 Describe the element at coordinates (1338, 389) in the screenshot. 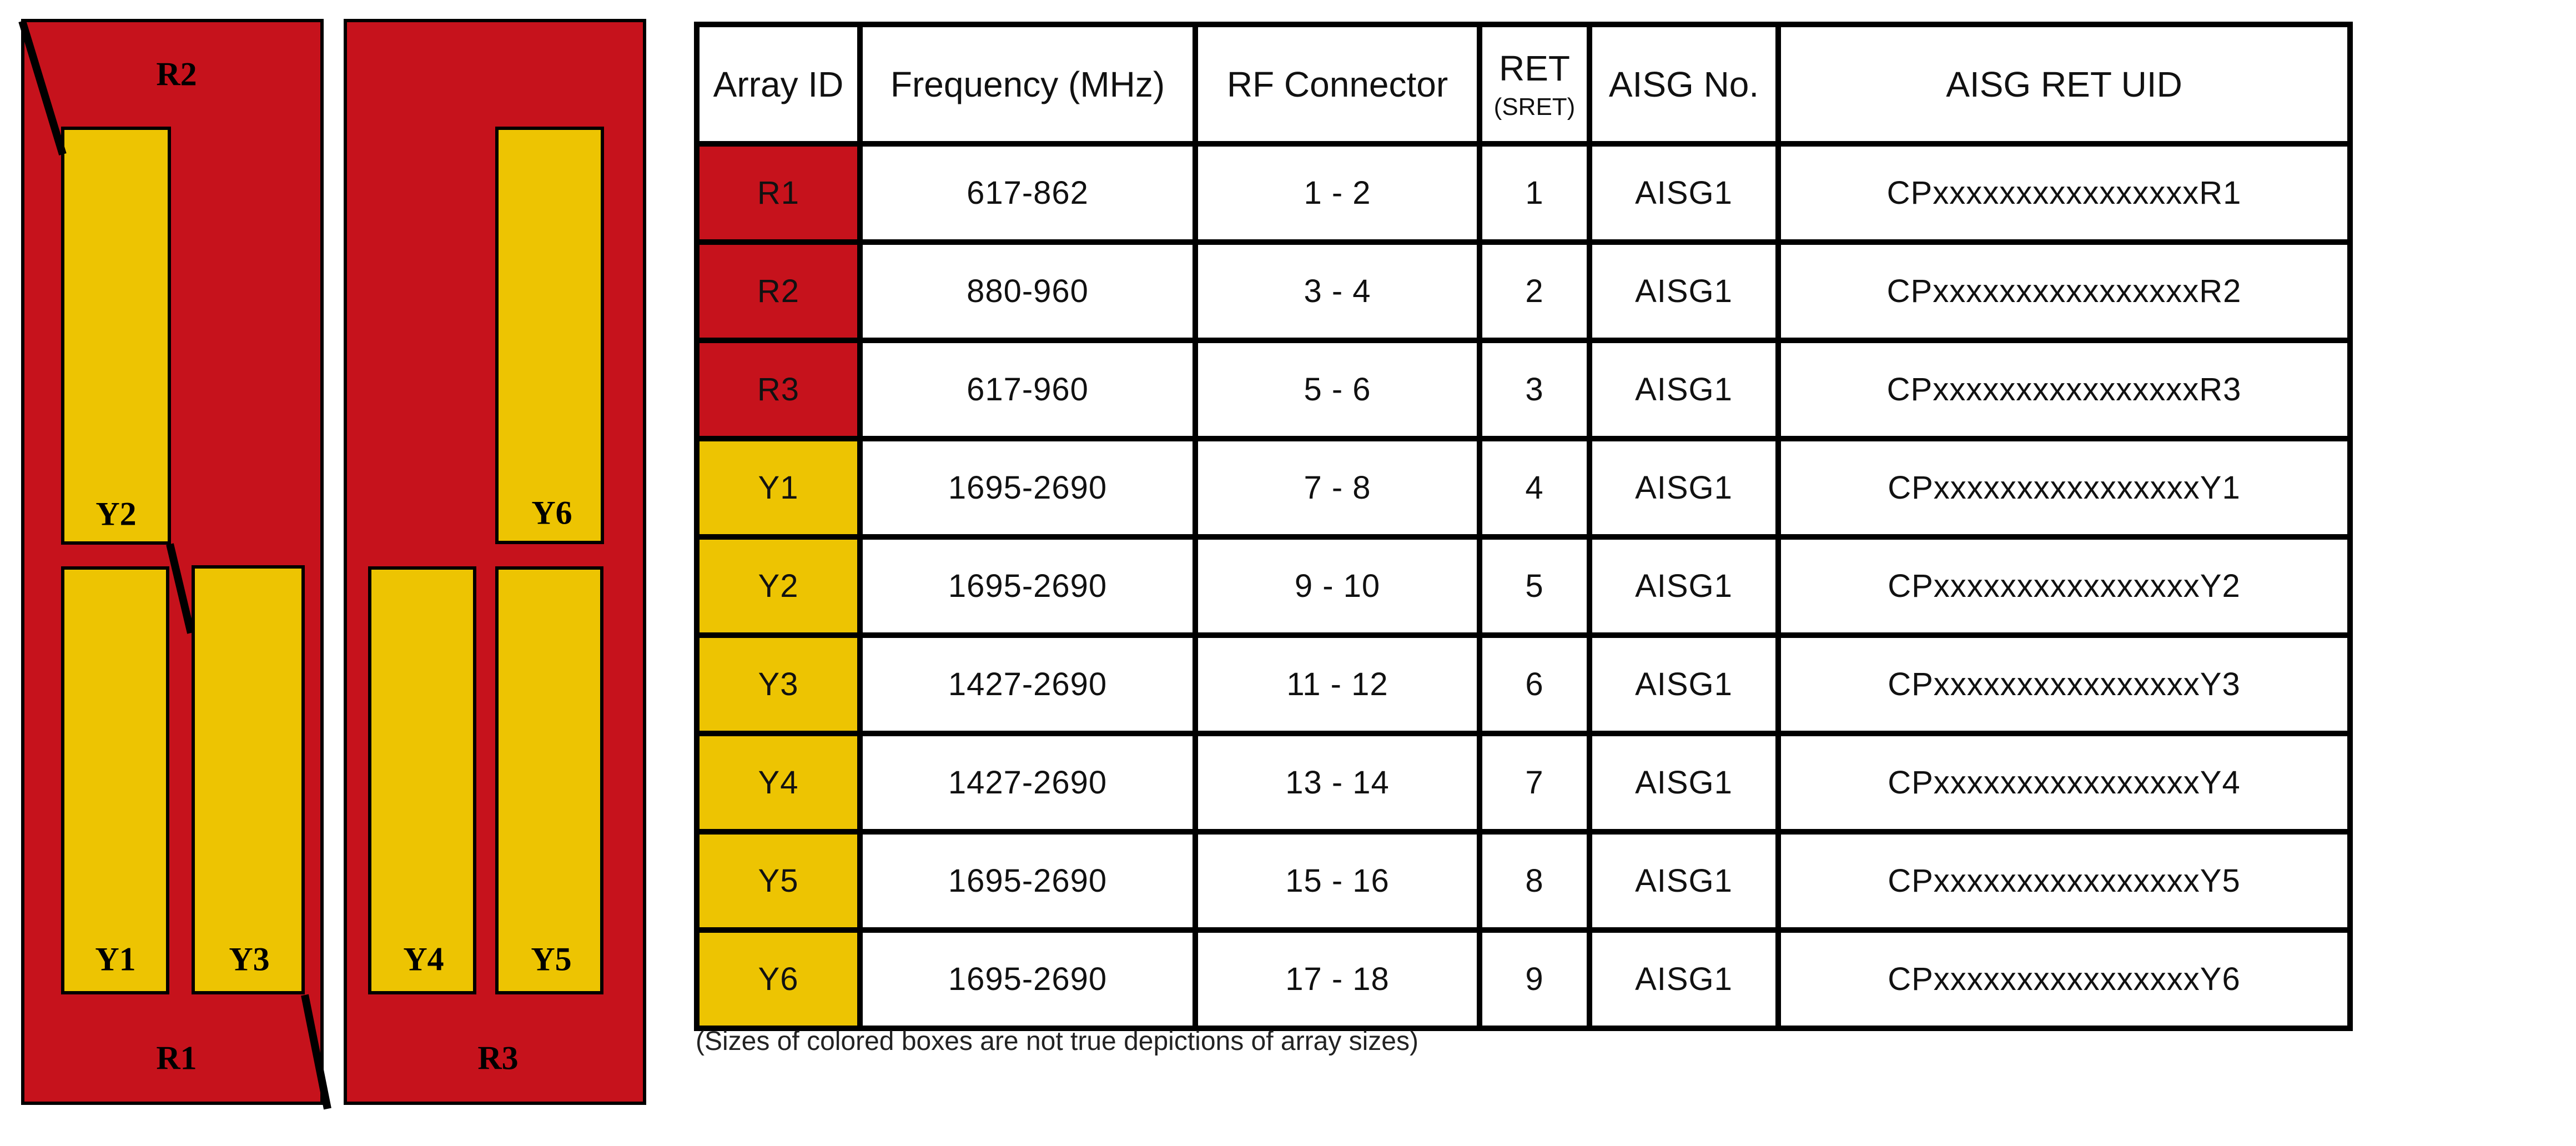

I see `cell-rf-connector: 5 - 6` at that location.